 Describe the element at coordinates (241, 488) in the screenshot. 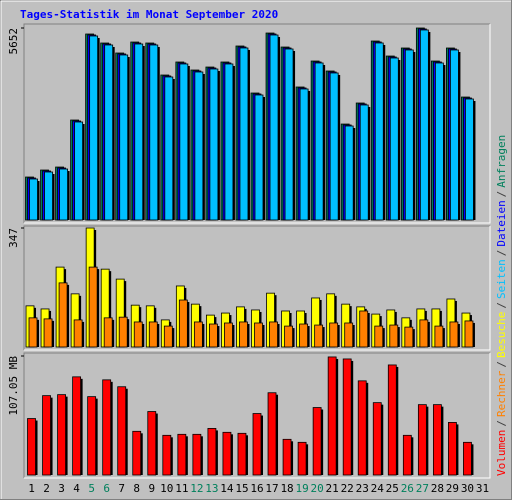

I see `x-tick-label: 15` at that location.